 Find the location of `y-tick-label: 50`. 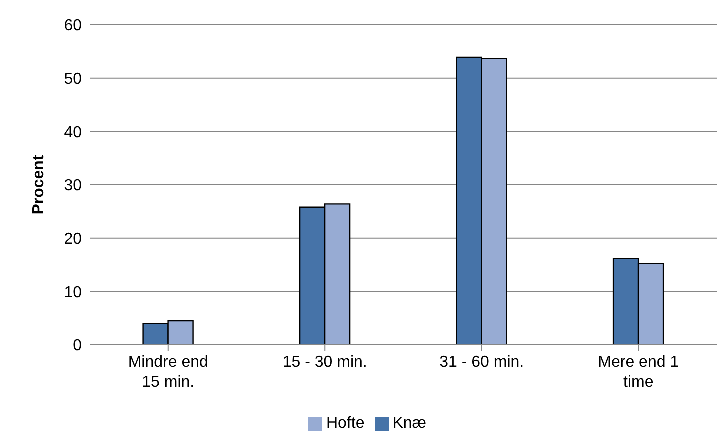

y-tick-label: 50 is located at coordinates (73, 79).